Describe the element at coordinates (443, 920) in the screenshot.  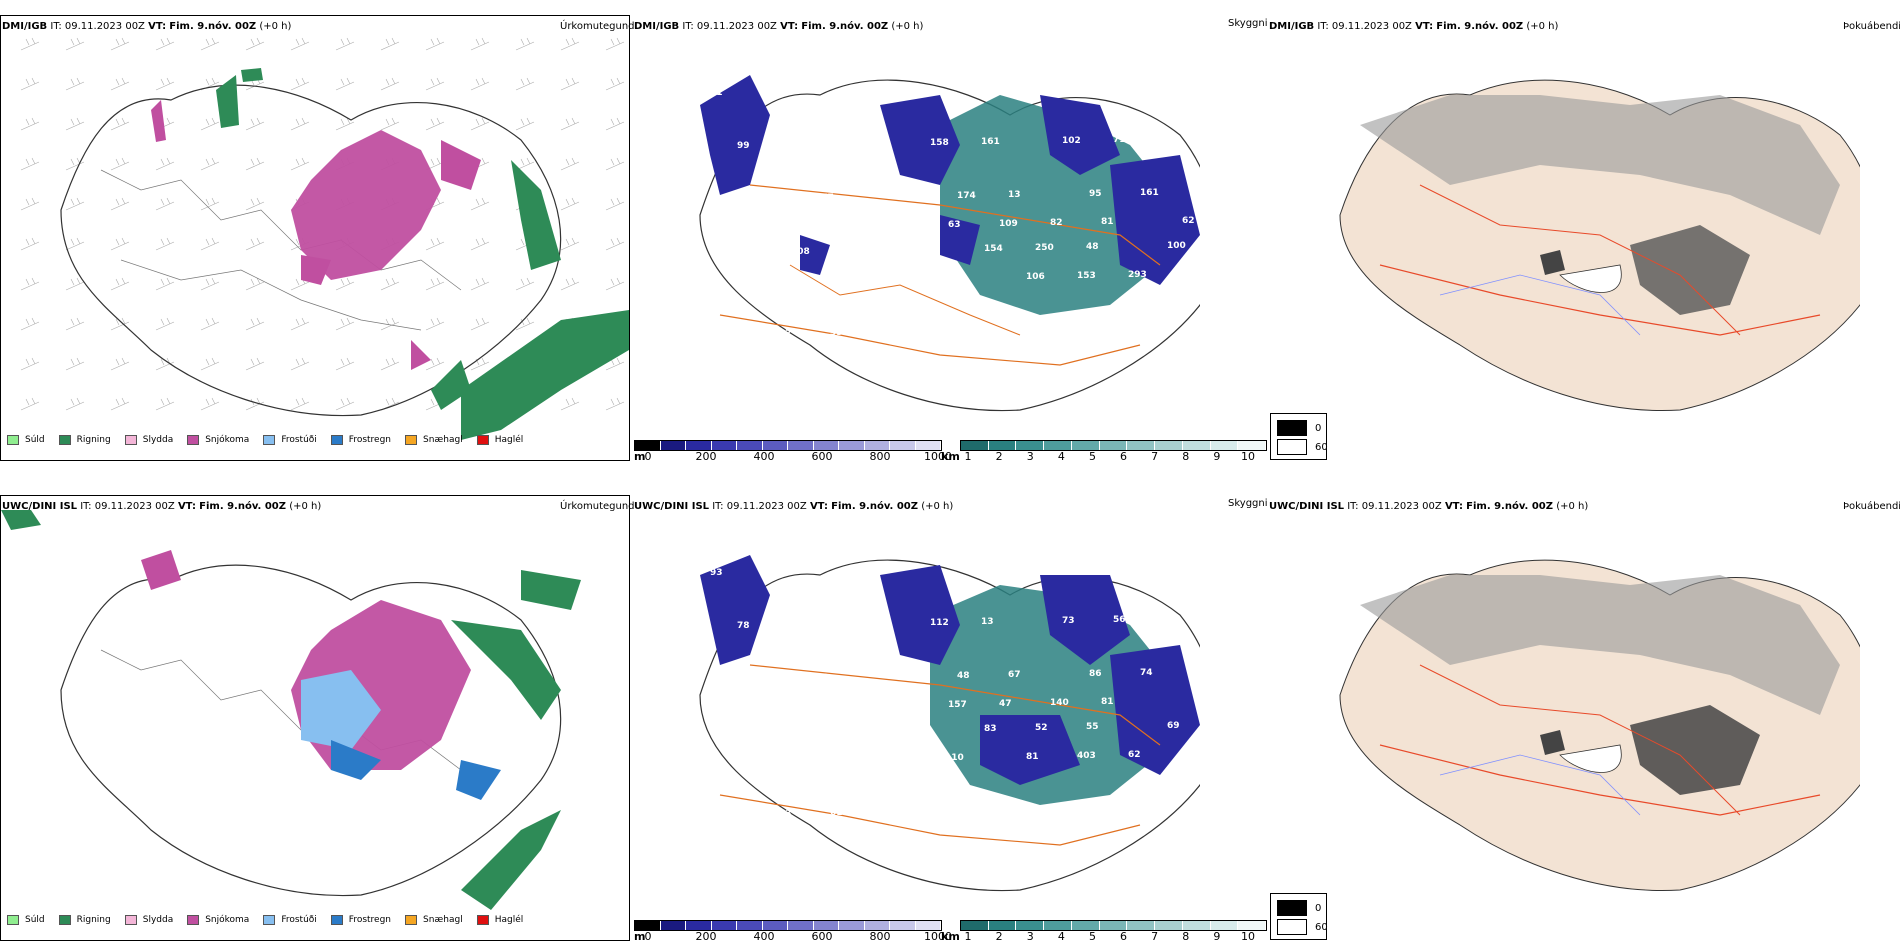
I see `legend-label: Snæhagl` at that location.